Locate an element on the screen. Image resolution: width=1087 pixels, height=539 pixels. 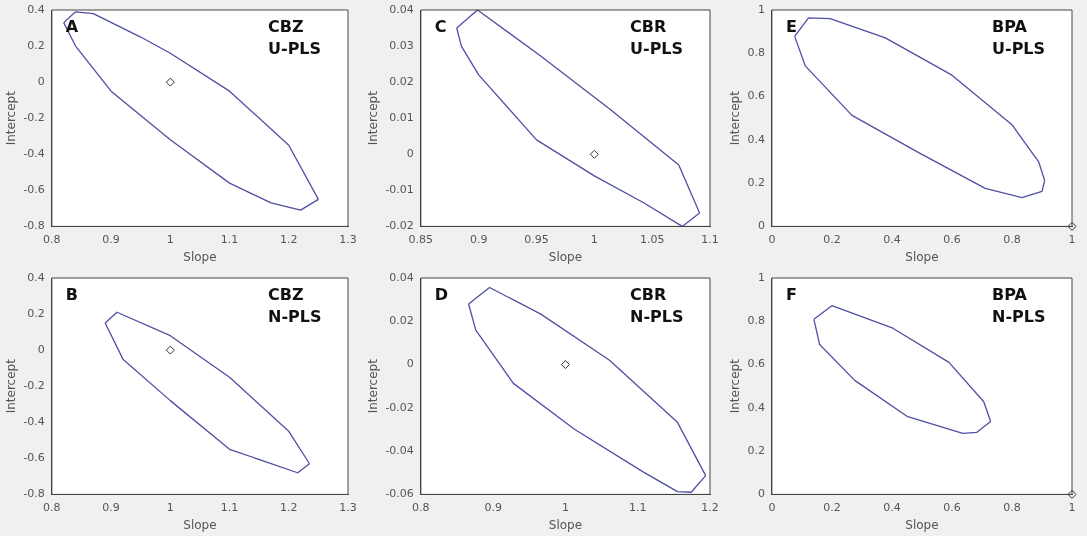
annotation: BPA U-PLS is located at coordinates (1019, 38).